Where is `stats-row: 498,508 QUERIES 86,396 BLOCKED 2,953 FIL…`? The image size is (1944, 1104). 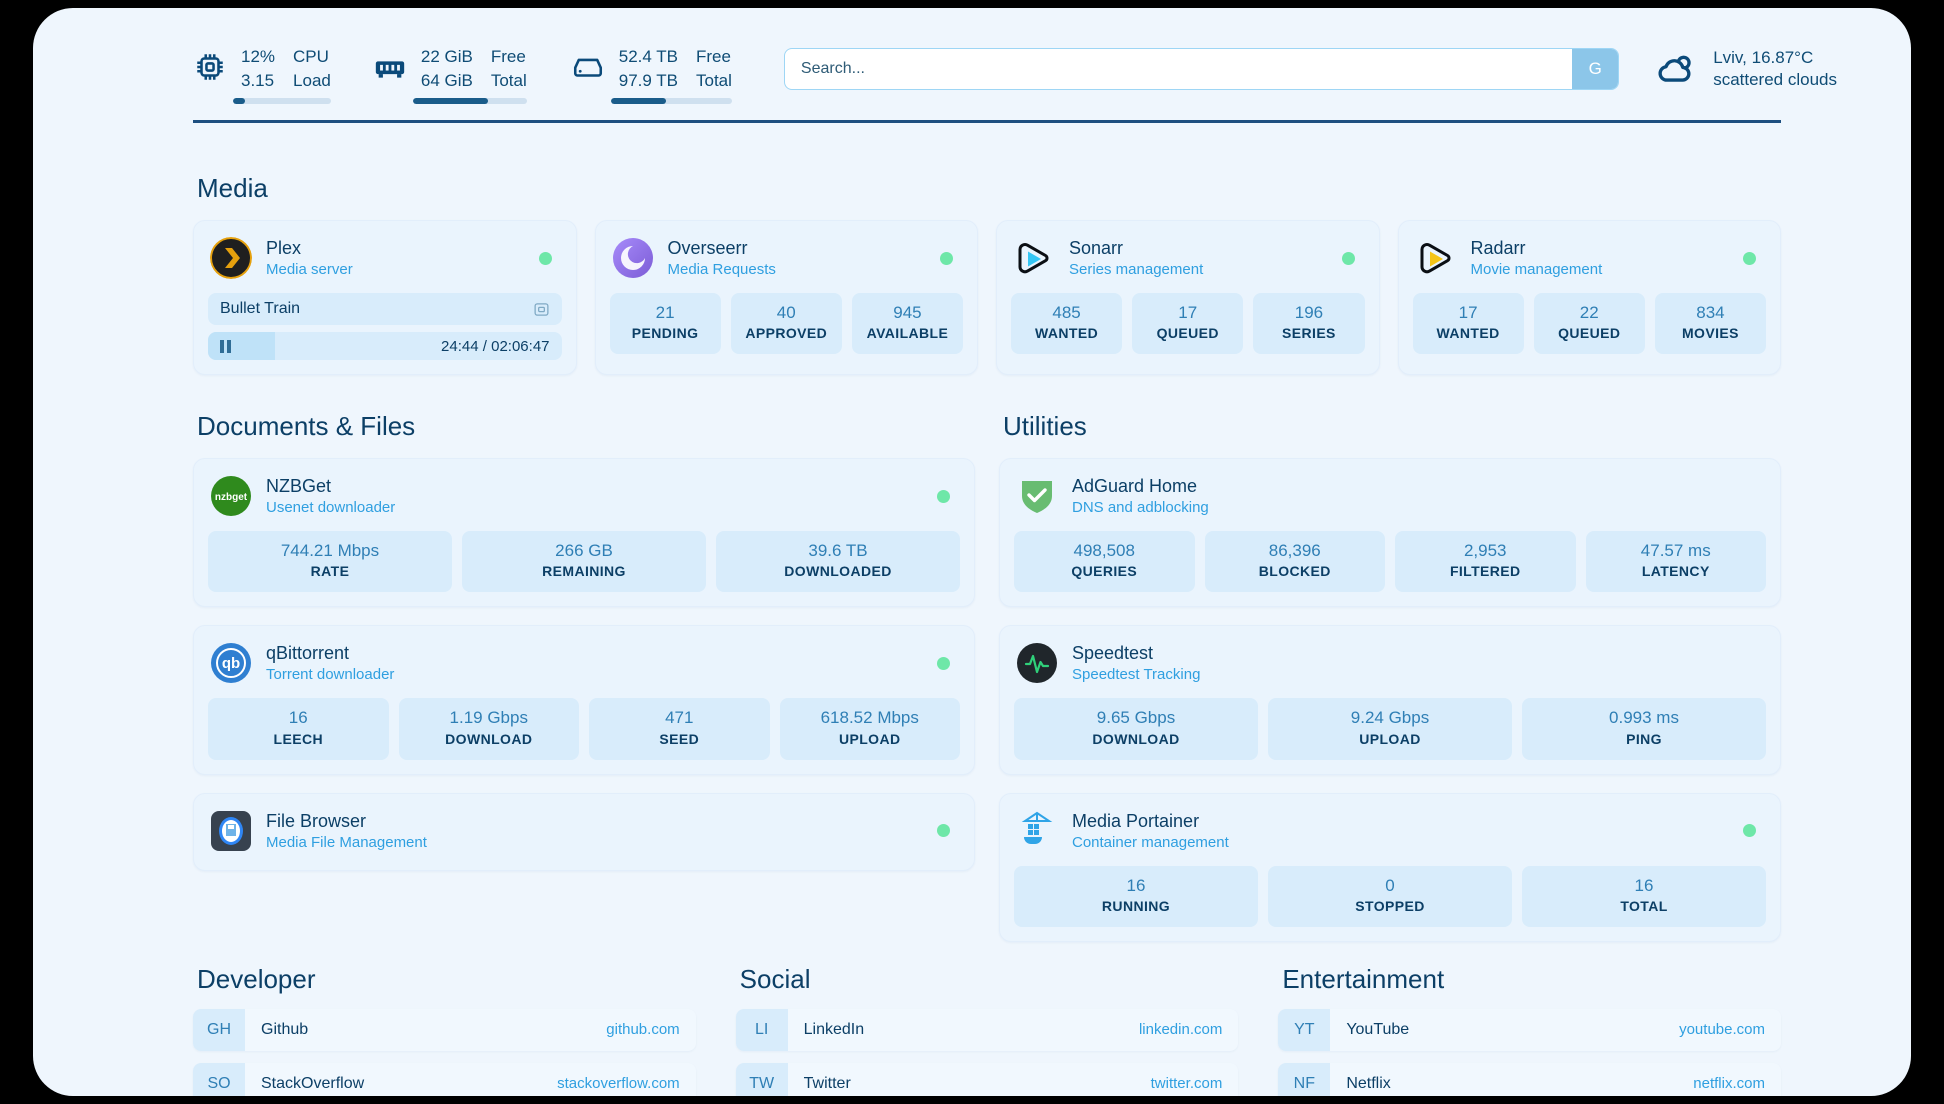
stats-row: 498,508 QUERIES 86,396 BLOCKED 2,953 FIL… is located at coordinates (1390, 562).